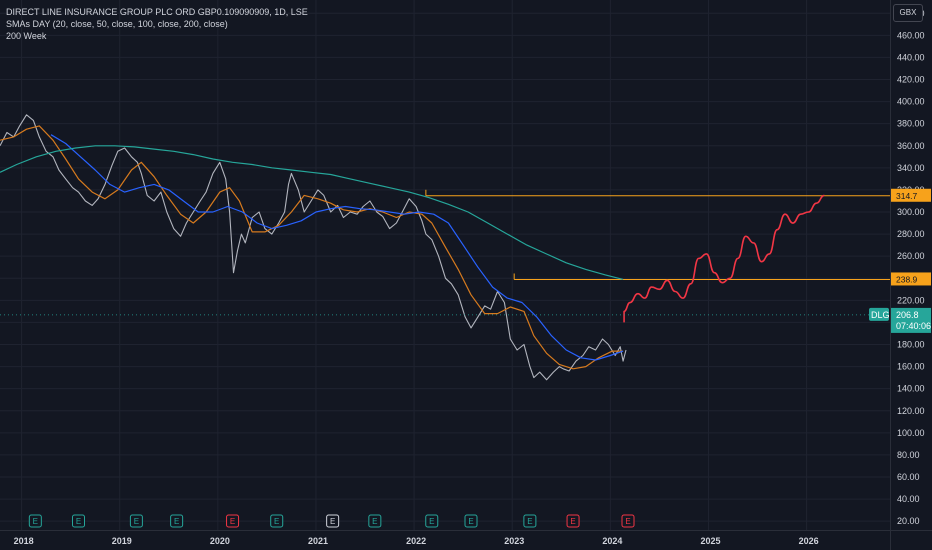  What do you see at coordinates (907, 196) in the screenshot?
I see `level-label: 314.7` at bounding box center [907, 196].